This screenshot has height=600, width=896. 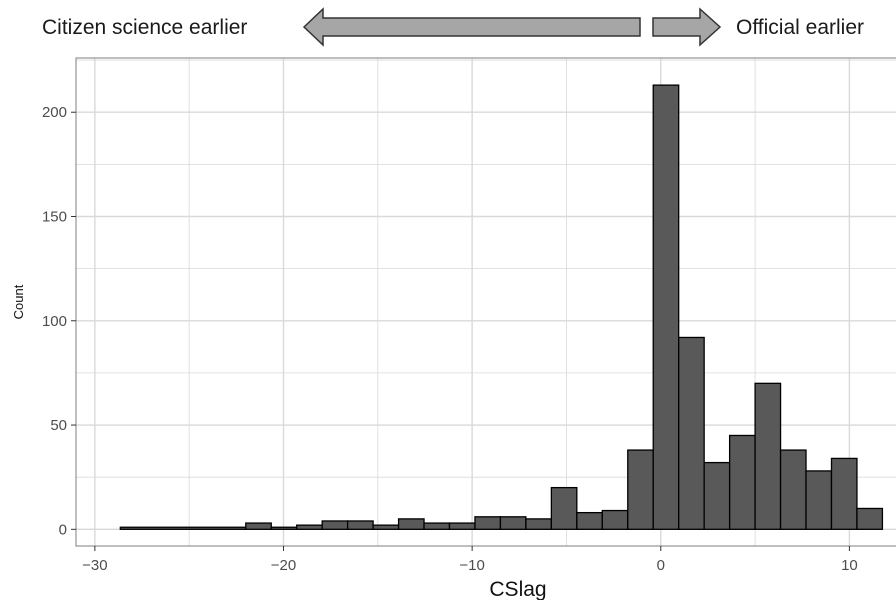 I want to click on official-earlier-label: Official earlier, so click(x=800, y=27).